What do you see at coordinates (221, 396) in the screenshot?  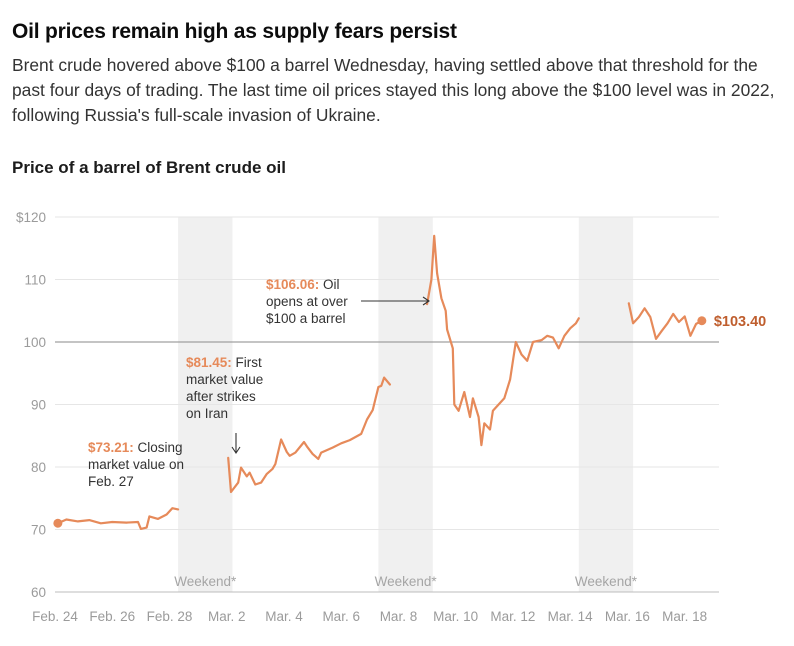 I see `annotation-mar2-line: after strikes` at bounding box center [221, 396].